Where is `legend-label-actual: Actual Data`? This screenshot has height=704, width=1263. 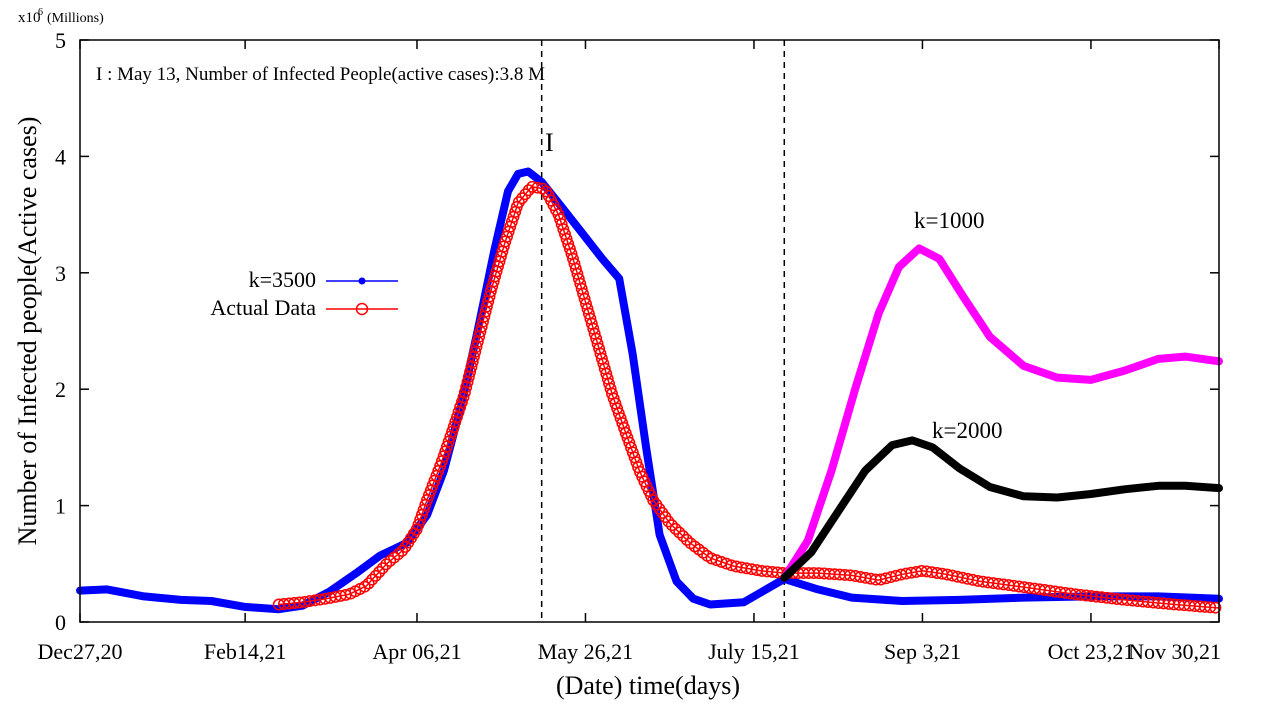 legend-label-actual: Actual Data is located at coordinates (263, 307).